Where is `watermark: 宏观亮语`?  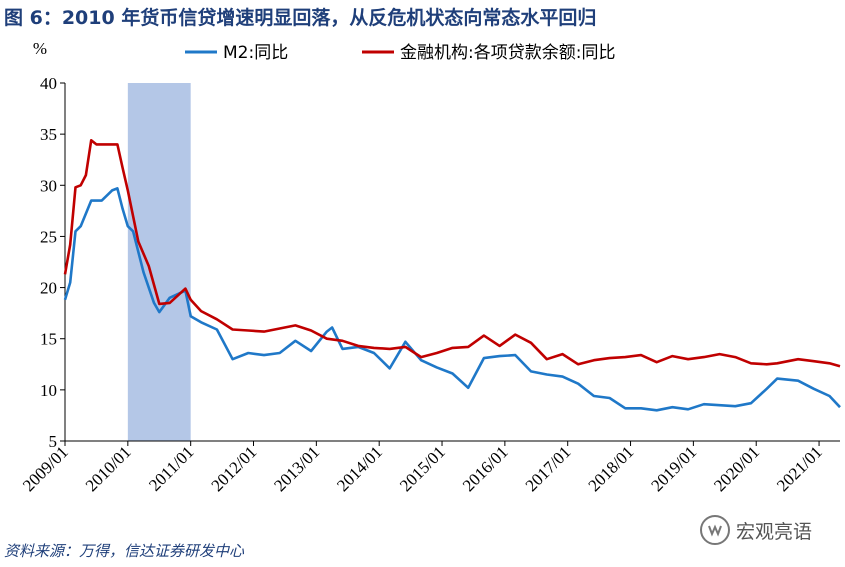
watermark: 宏观亮语 is located at coordinates (756, 530).